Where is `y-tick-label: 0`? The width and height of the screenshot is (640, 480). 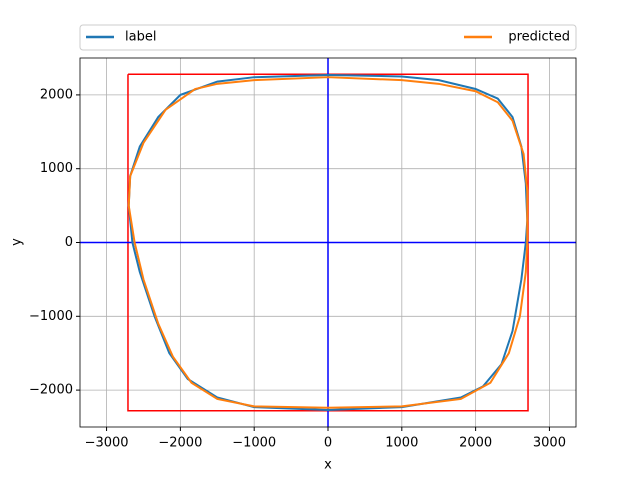
y-tick-label: 0 is located at coordinates (69, 242).